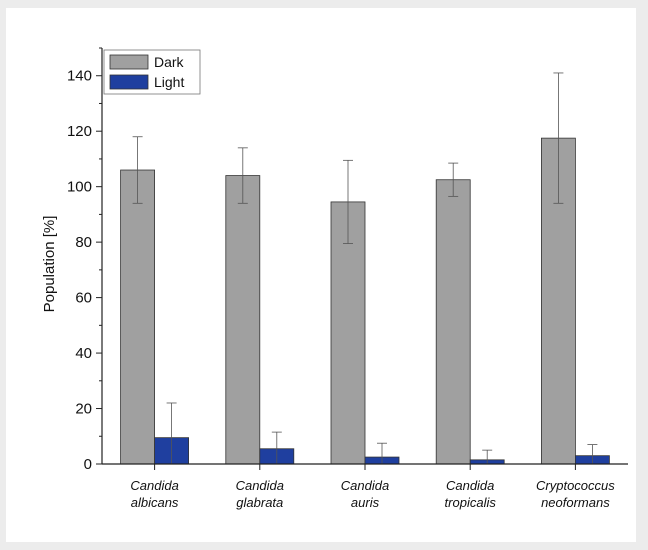 This screenshot has width=648, height=550. Describe the element at coordinates (79, 131) in the screenshot. I see `y-tick-label: 120` at that location.